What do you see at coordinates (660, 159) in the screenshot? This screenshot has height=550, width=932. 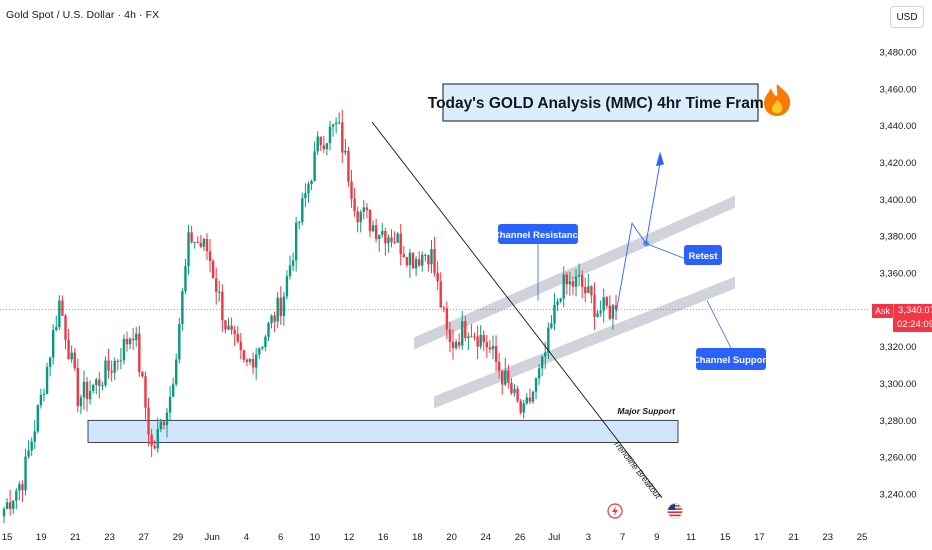 I see `projection-arrow-head` at bounding box center [660, 159].